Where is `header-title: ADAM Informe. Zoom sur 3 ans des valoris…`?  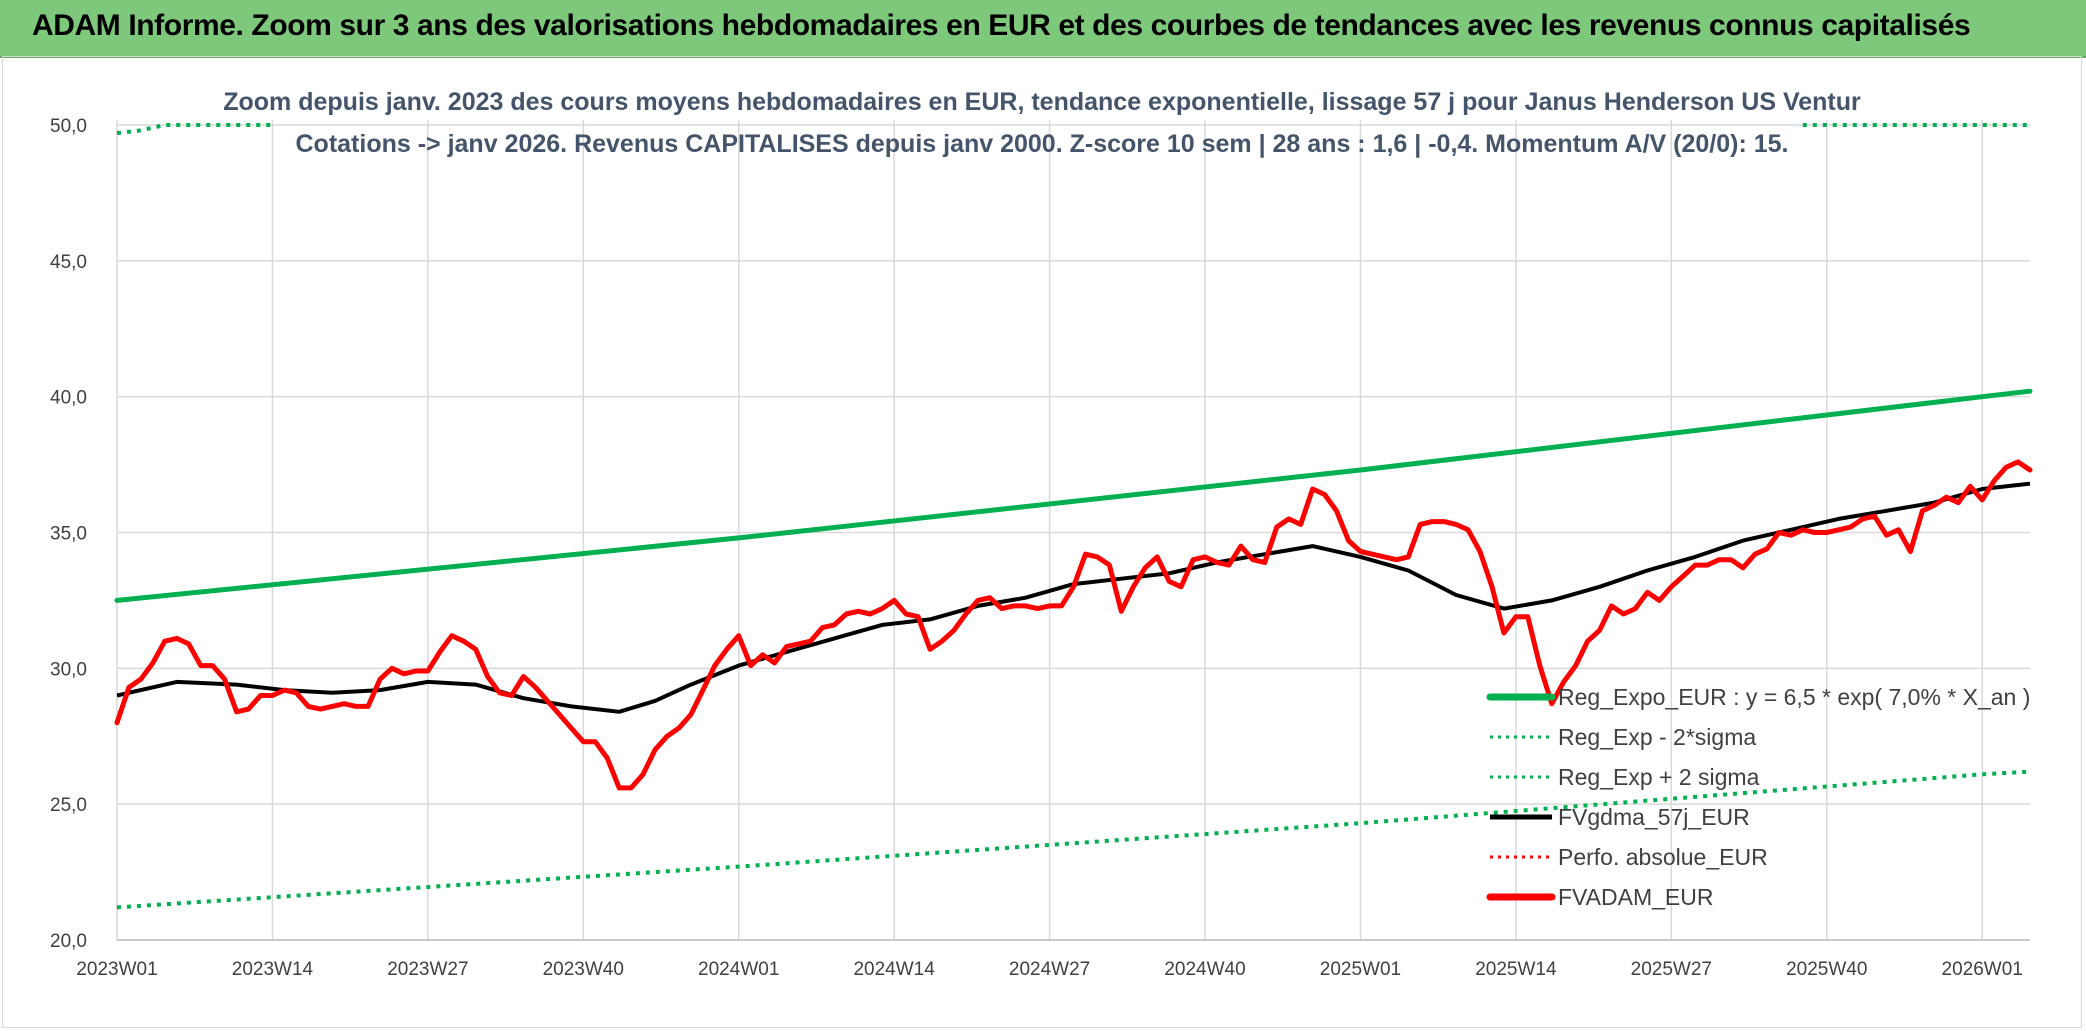
header-title: ADAM Informe. Zoom sur 3 ans des valoris… is located at coordinates (1001, 25).